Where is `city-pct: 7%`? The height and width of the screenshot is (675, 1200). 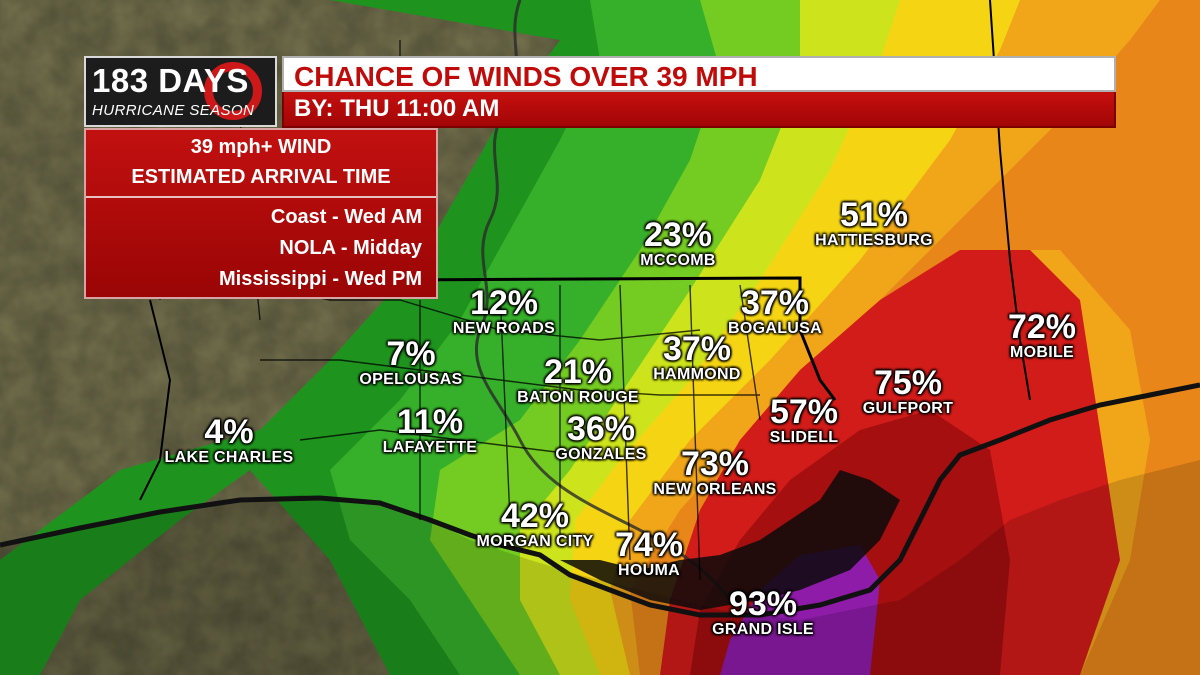
city-pct: 7% is located at coordinates (411, 354).